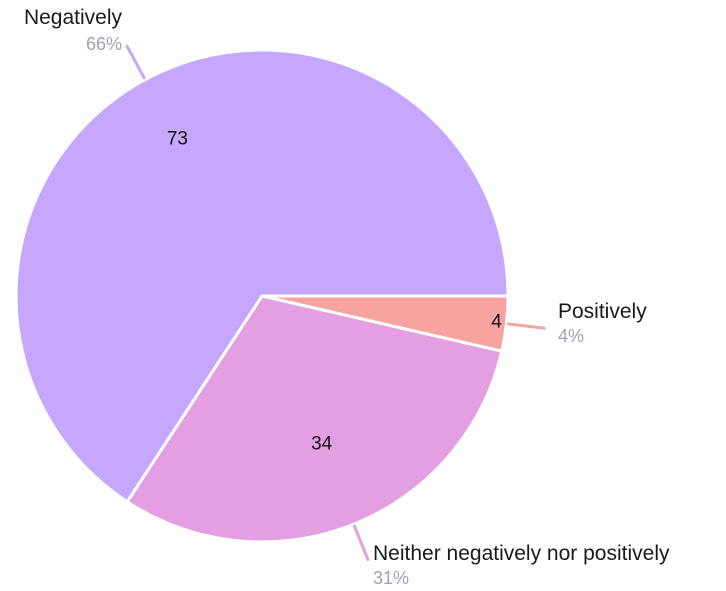 The height and width of the screenshot is (591, 726). What do you see at coordinates (104, 44) in the screenshot?
I see `slice-percent-label-negatively: 66%` at bounding box center [104, 44].